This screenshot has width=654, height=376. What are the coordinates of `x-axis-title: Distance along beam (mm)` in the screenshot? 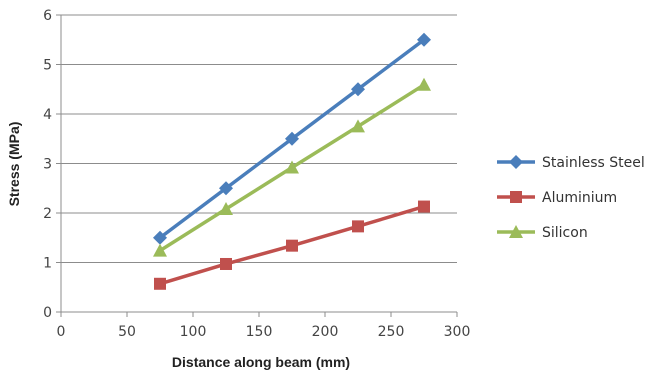 It's located at (261, 362).